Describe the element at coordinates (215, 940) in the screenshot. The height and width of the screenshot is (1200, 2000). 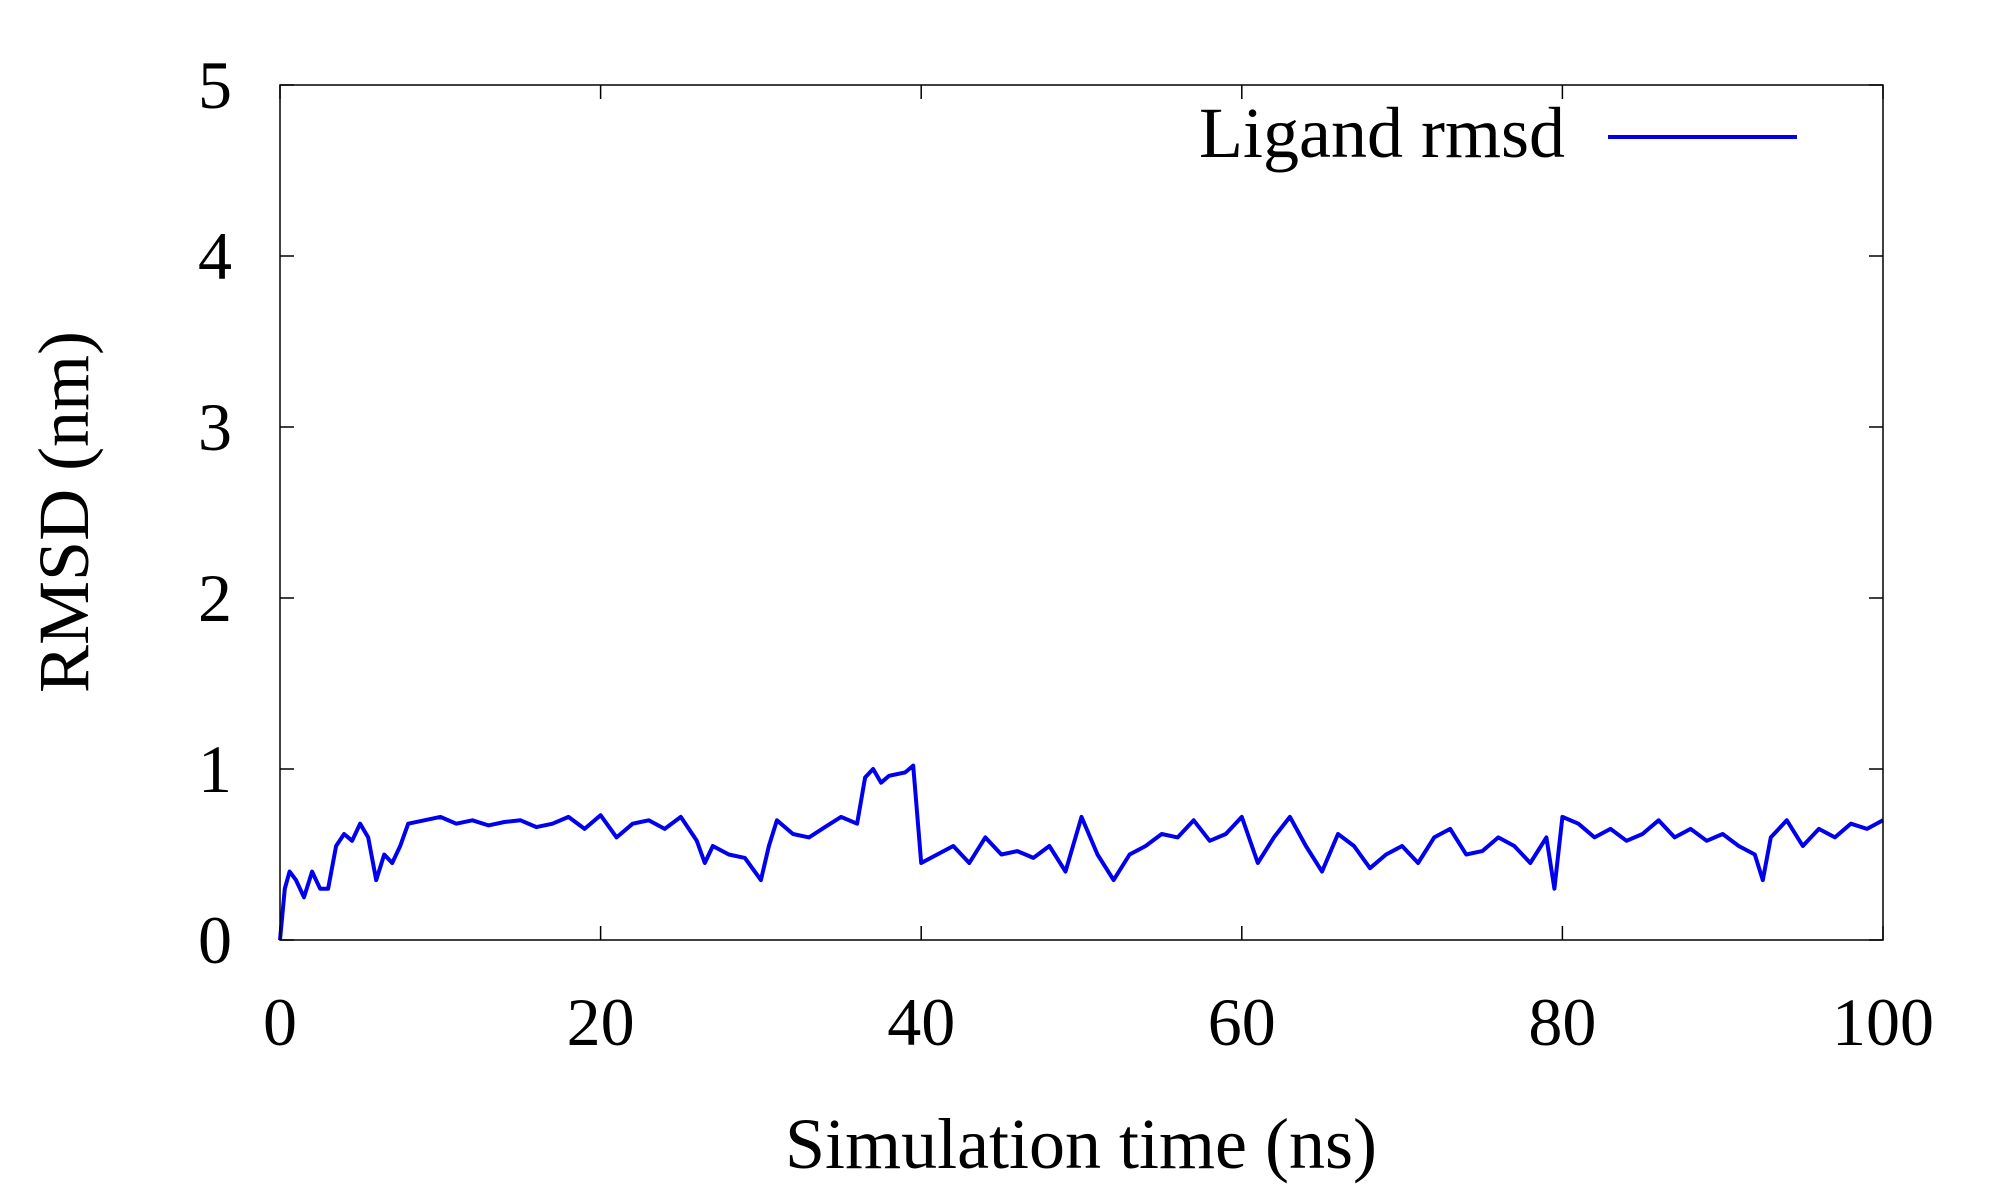
I see `y-tick-label: 0` at that location.